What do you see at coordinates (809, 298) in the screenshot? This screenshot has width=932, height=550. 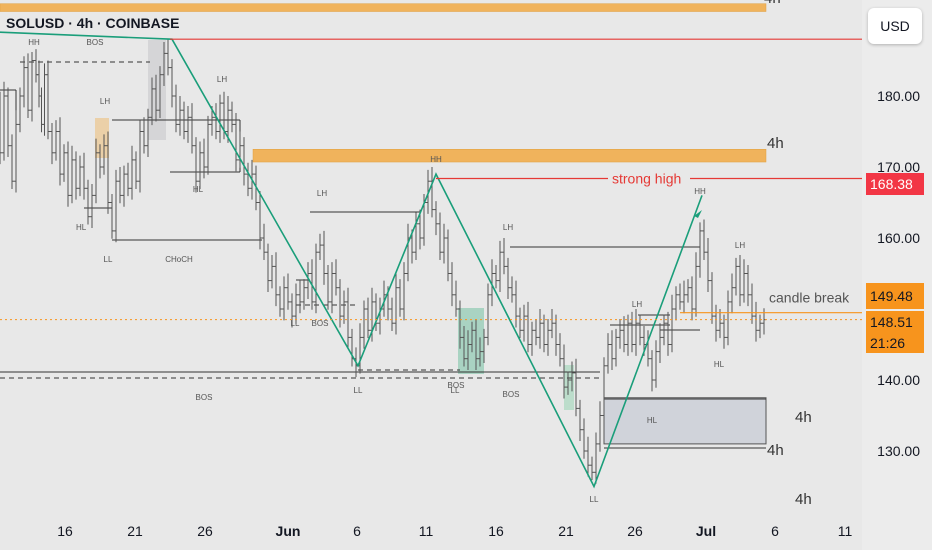 I see `candle-break-label: candle break` at bounding box center [809, 298].